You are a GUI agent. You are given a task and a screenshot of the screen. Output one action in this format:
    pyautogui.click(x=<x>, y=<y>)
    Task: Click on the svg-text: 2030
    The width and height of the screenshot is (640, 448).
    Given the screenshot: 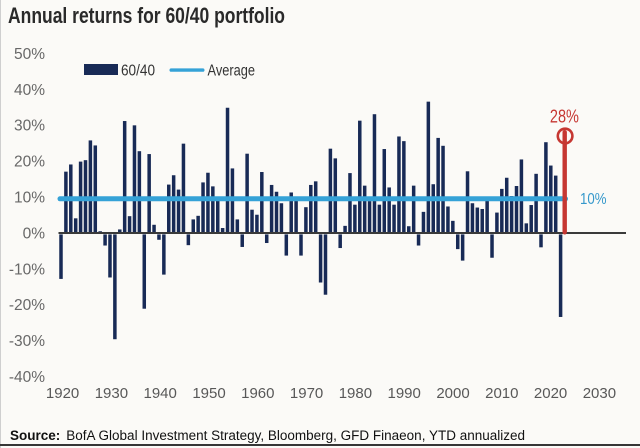 What is the action you would take?
    pyautogui.click(x=599, y=393)
    